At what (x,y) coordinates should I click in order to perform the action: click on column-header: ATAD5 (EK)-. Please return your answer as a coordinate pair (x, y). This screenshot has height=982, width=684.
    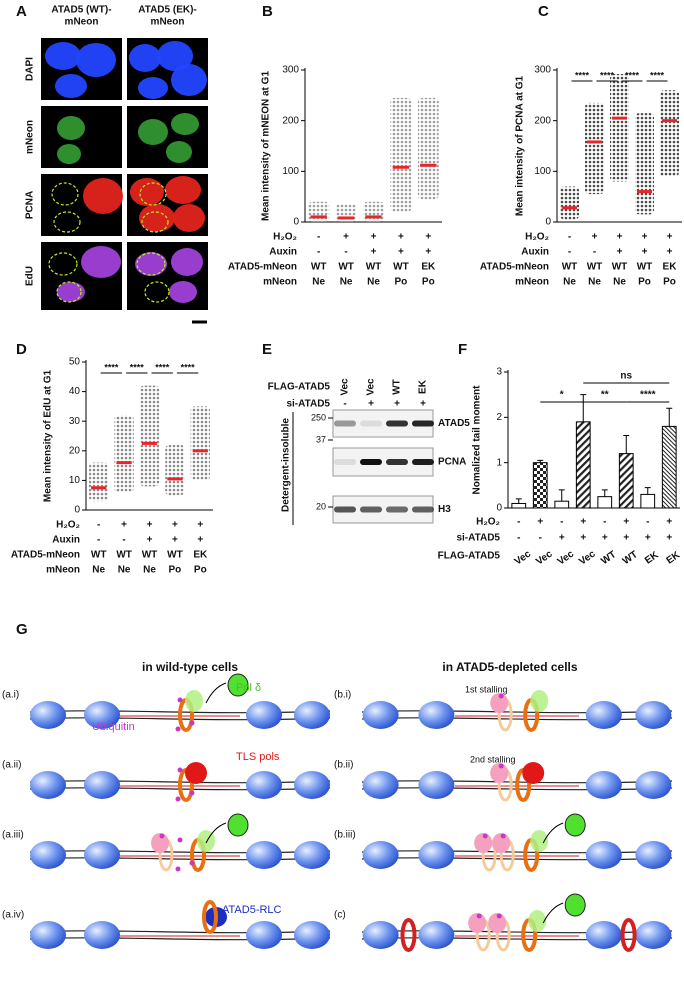
    Looking at the image, I should click on (167, 10).